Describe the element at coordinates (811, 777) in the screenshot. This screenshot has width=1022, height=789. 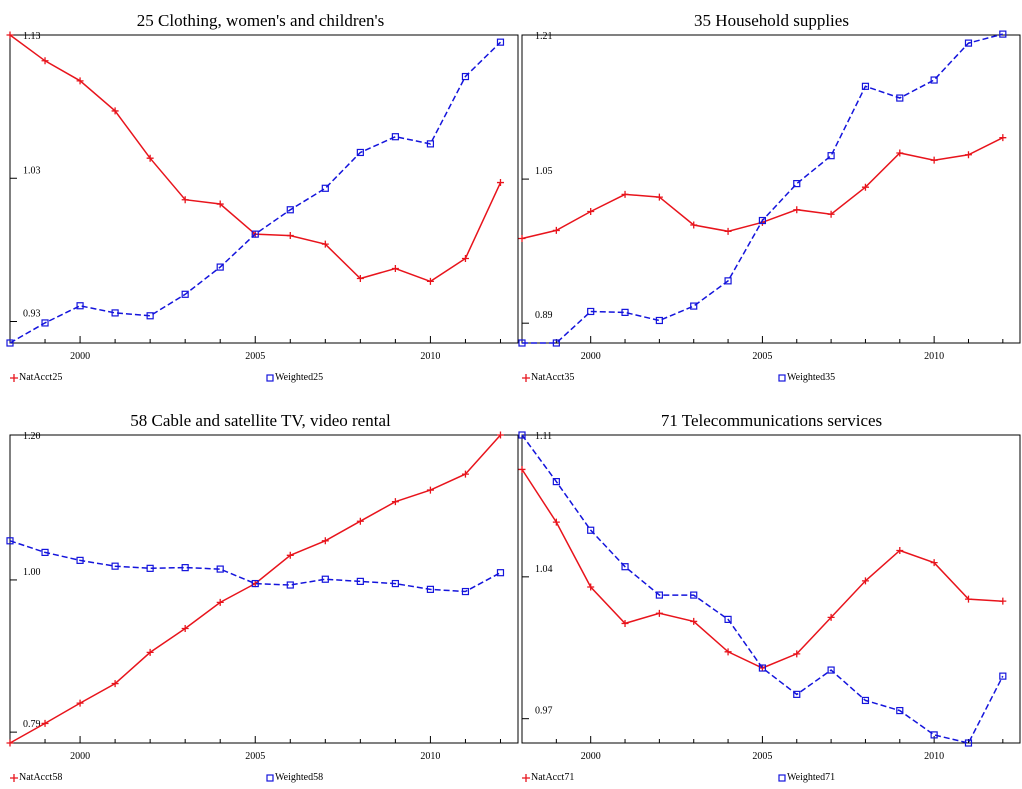
I see `legend-label: Weighted71` at that location.